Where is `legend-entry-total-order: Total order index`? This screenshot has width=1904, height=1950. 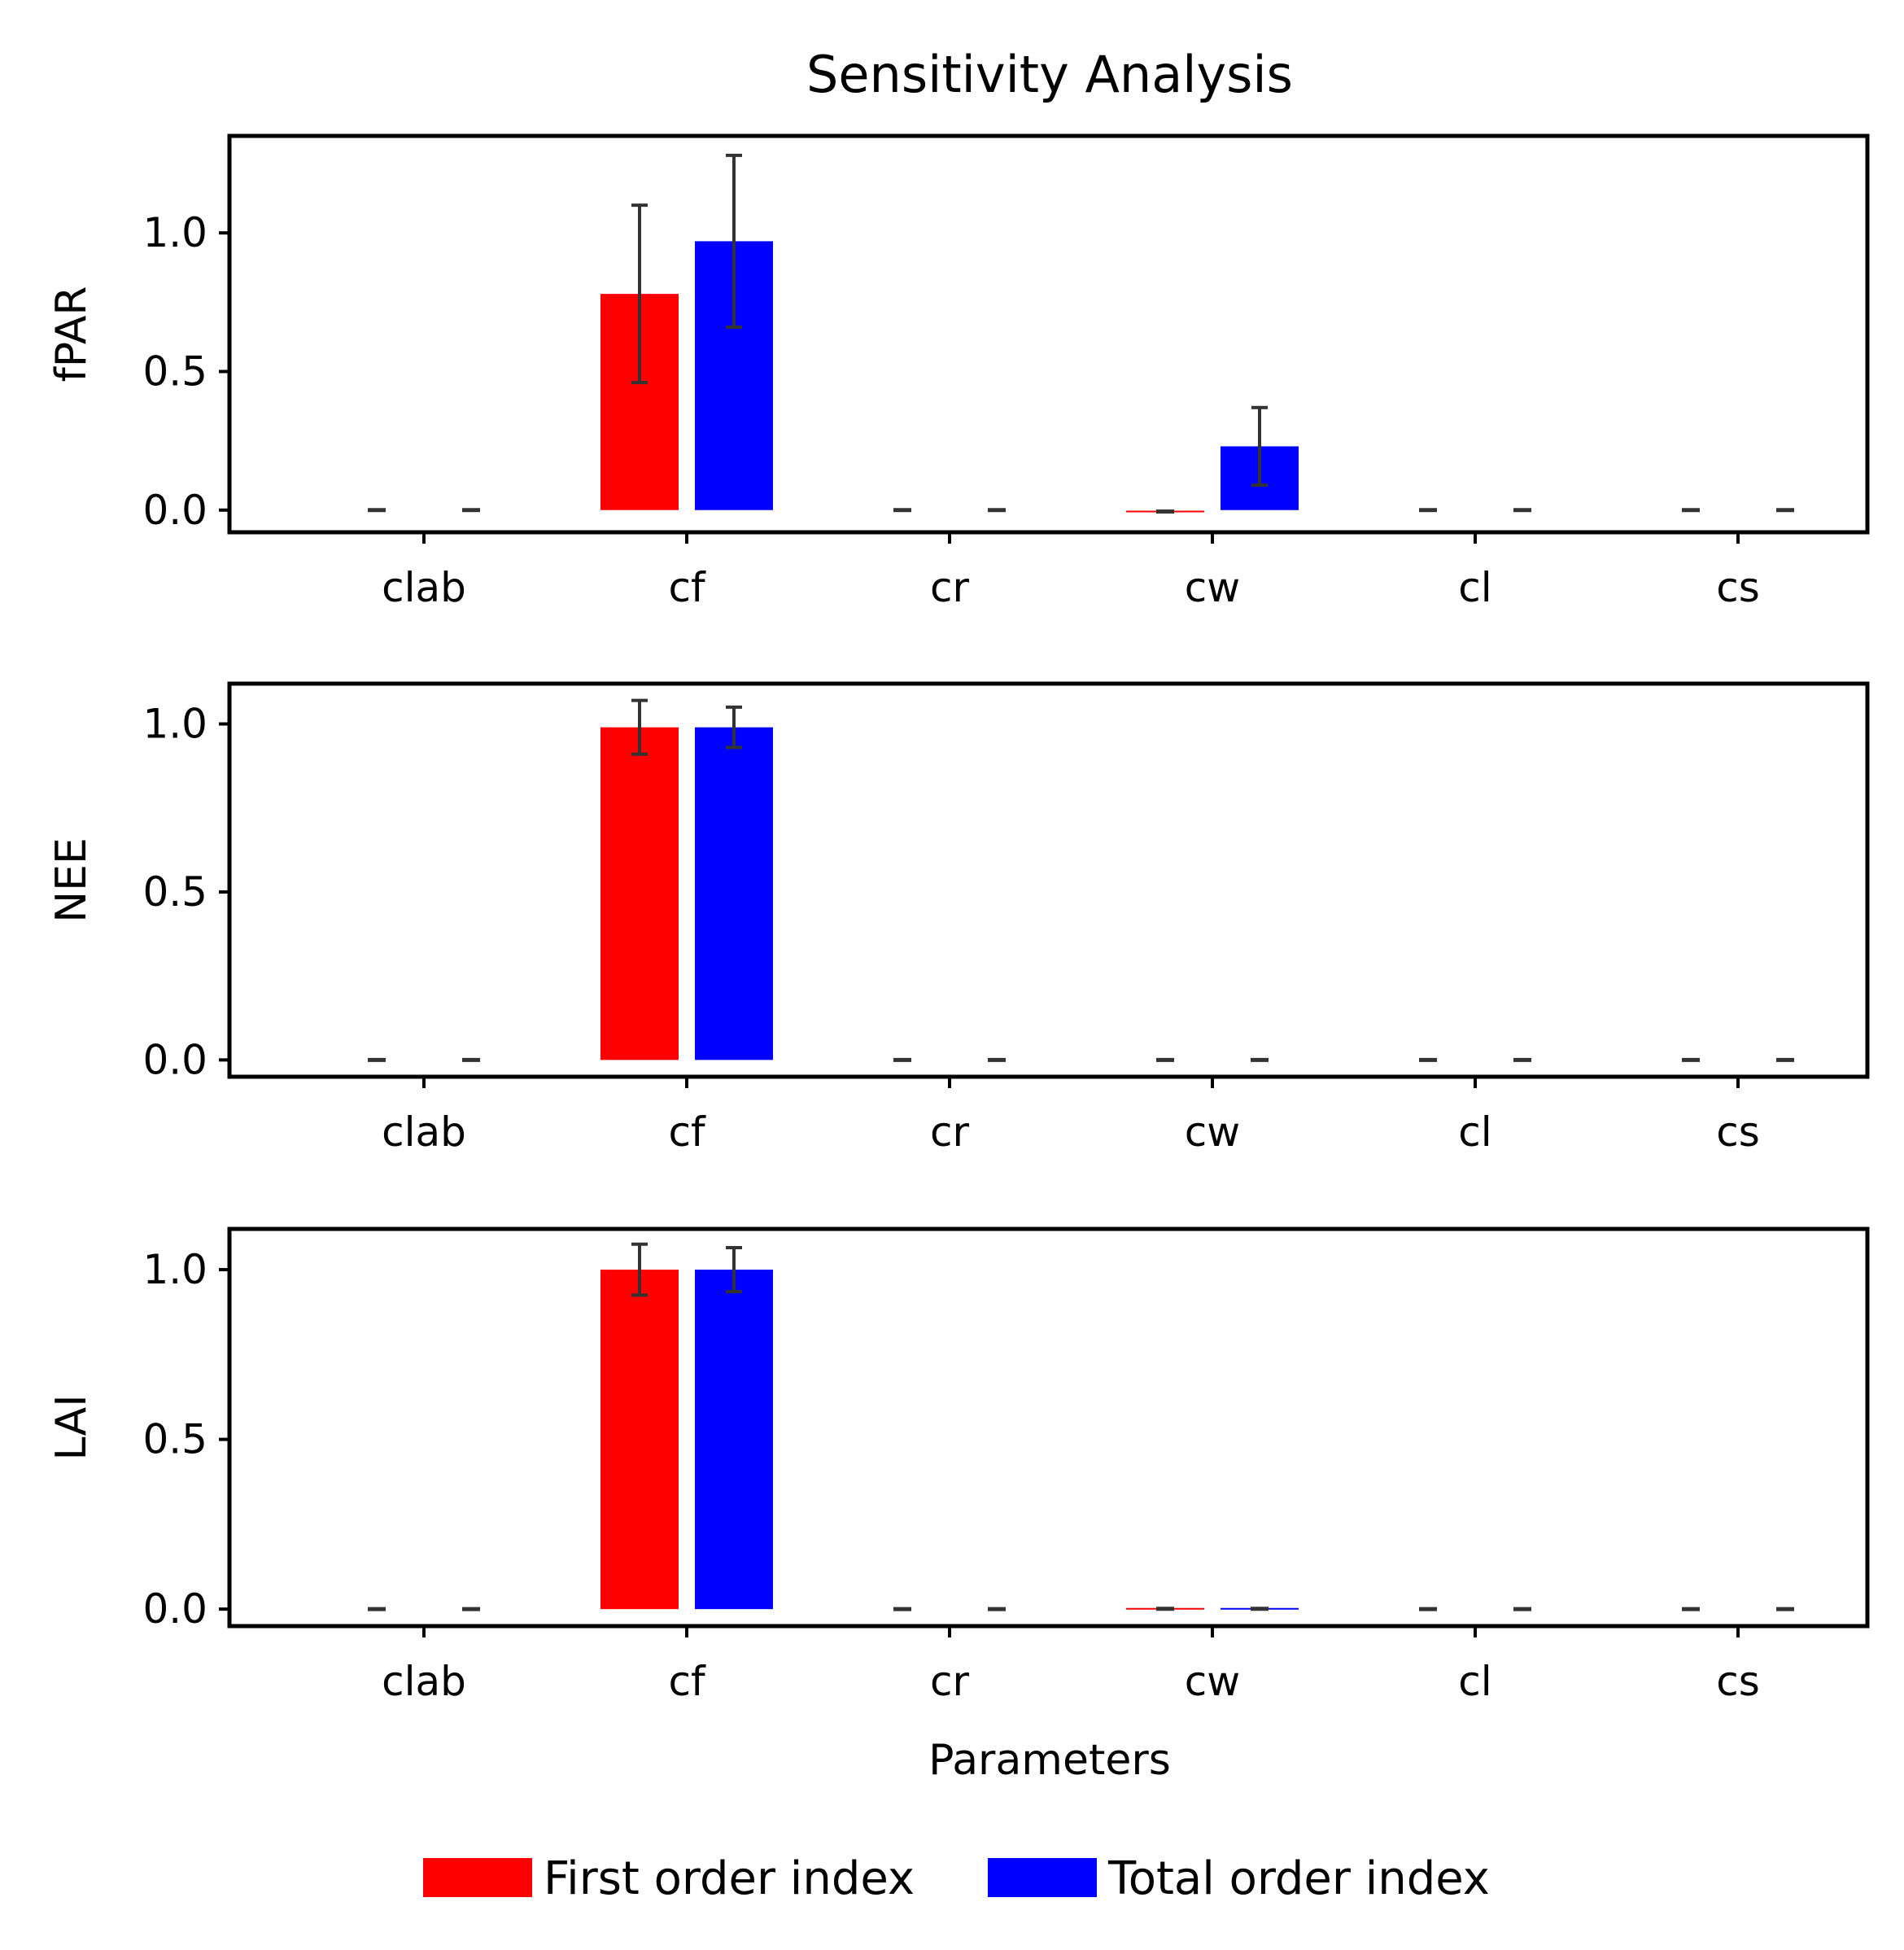 legend-entry-total-order: Total order index is located at coordinates (1239, 1878).